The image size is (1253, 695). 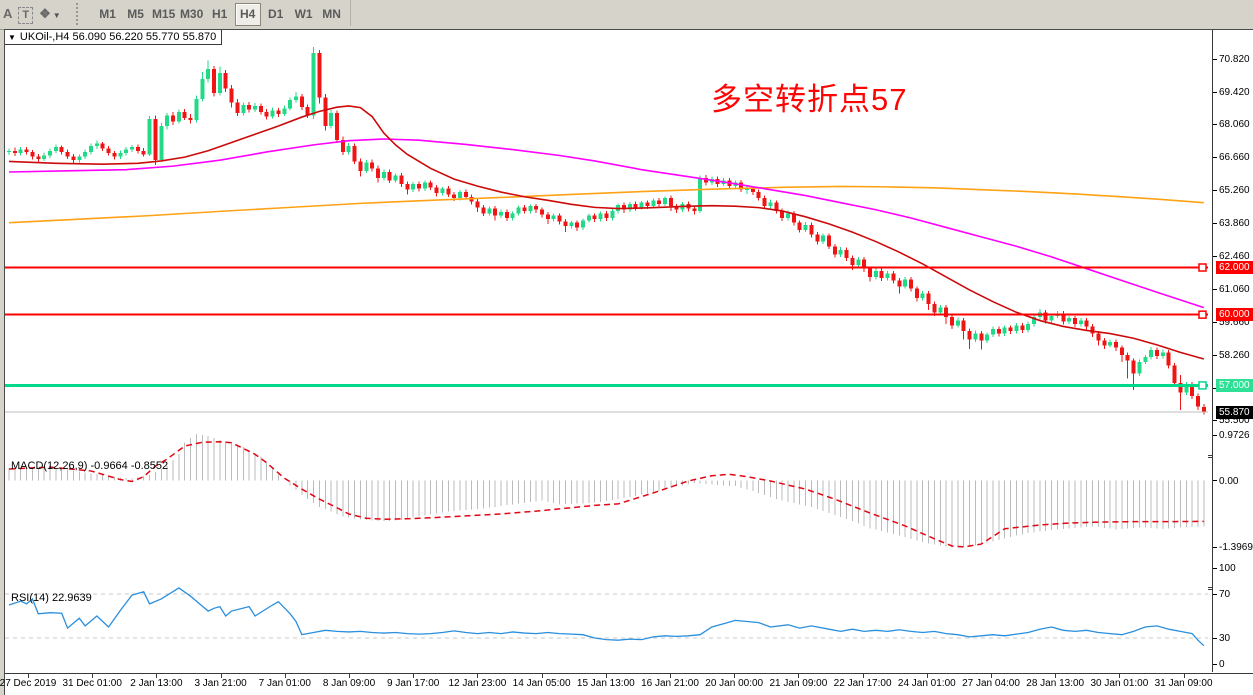 I want to click on objects-list-icon: ❖, so click(x=45, y=13).